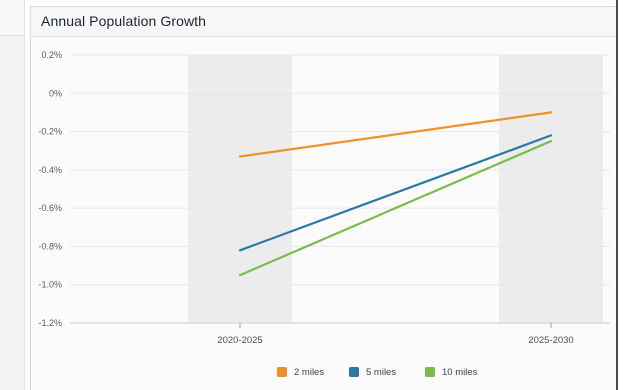  Describe the element at coordinates (395, 134) in the screenshot. I see `series-line-2-miles` at that location.